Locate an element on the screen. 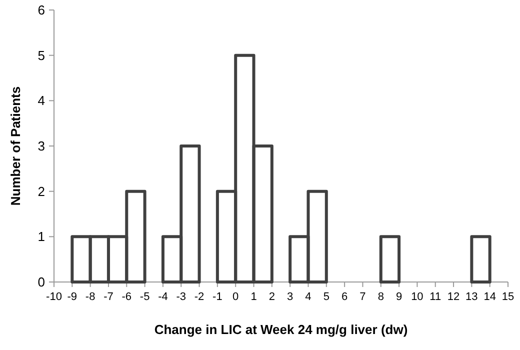  x-tick-label: -10 is located at coordinates (54, 297).